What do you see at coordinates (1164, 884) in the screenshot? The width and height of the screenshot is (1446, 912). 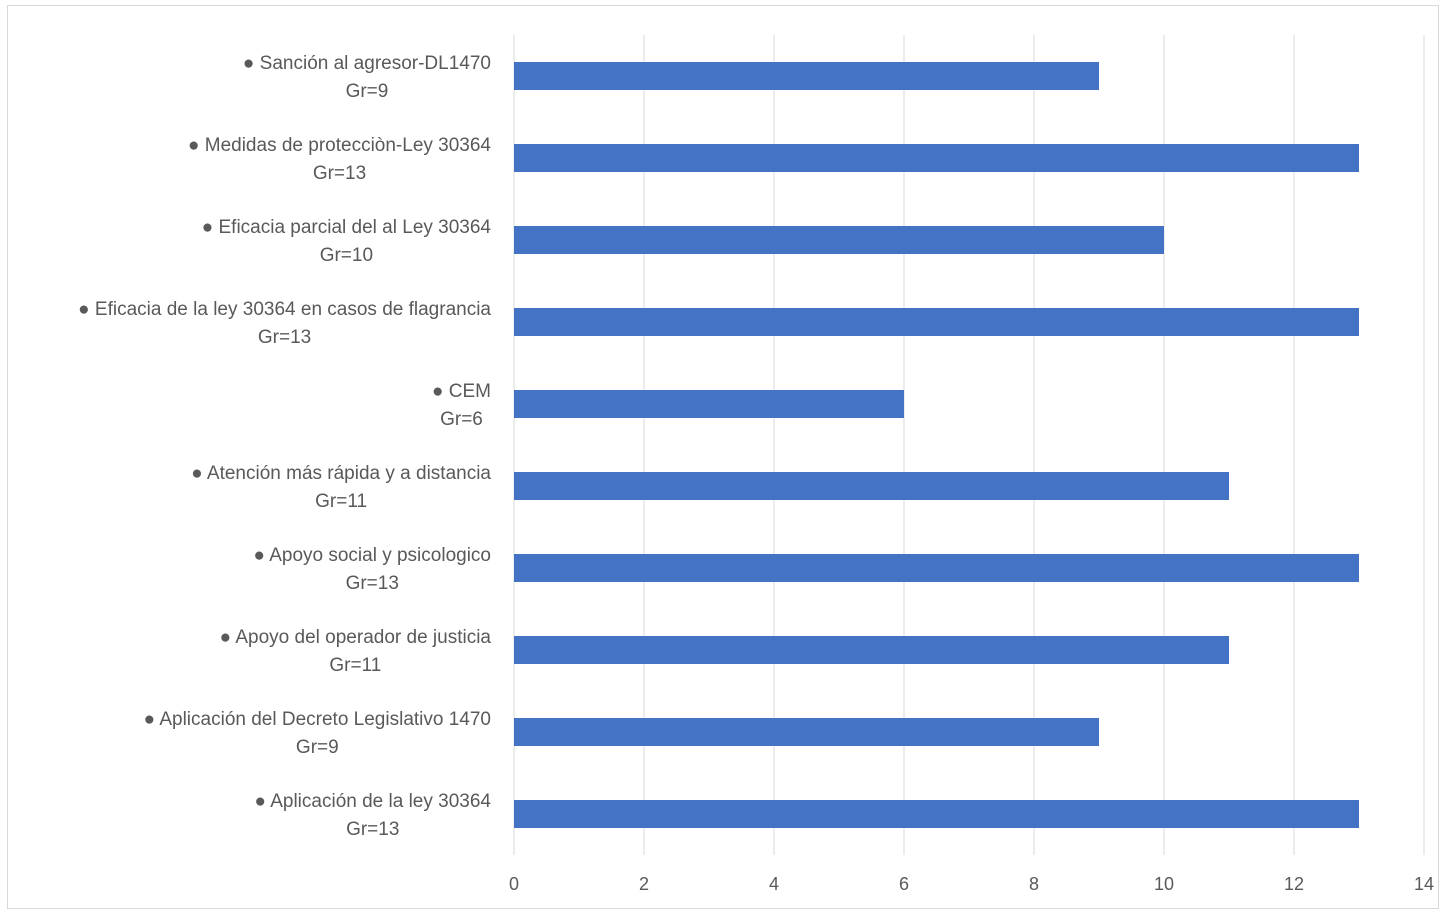 I see `x-tick-label: 10` at bounding box center [1164, 884].